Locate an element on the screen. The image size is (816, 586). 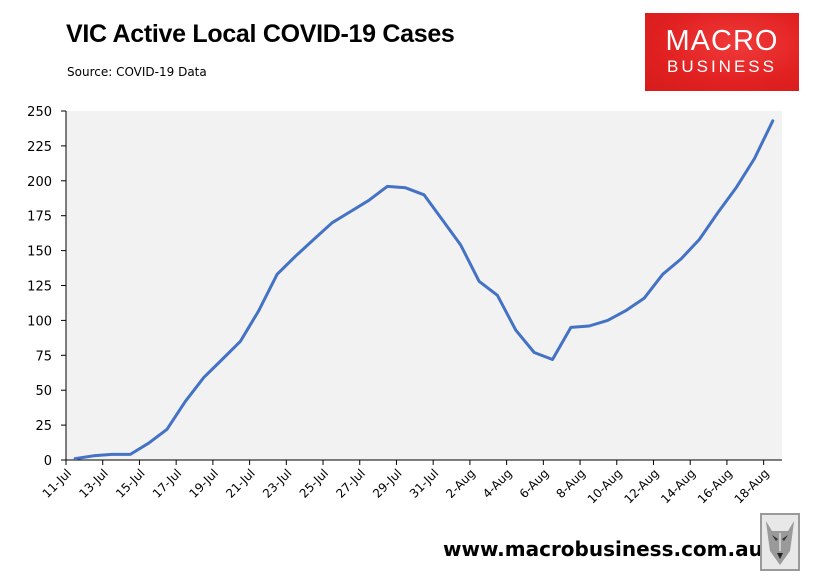
x-tick-label: 29-Jul is located at coordinates (387, 483).